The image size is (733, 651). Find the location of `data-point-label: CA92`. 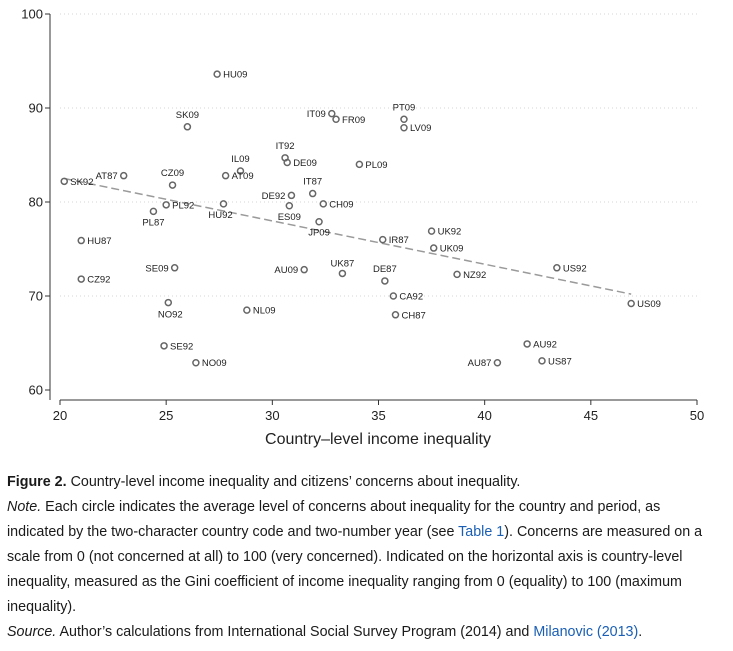

data-point-label: CA92 is located at coordinates (411, 297).